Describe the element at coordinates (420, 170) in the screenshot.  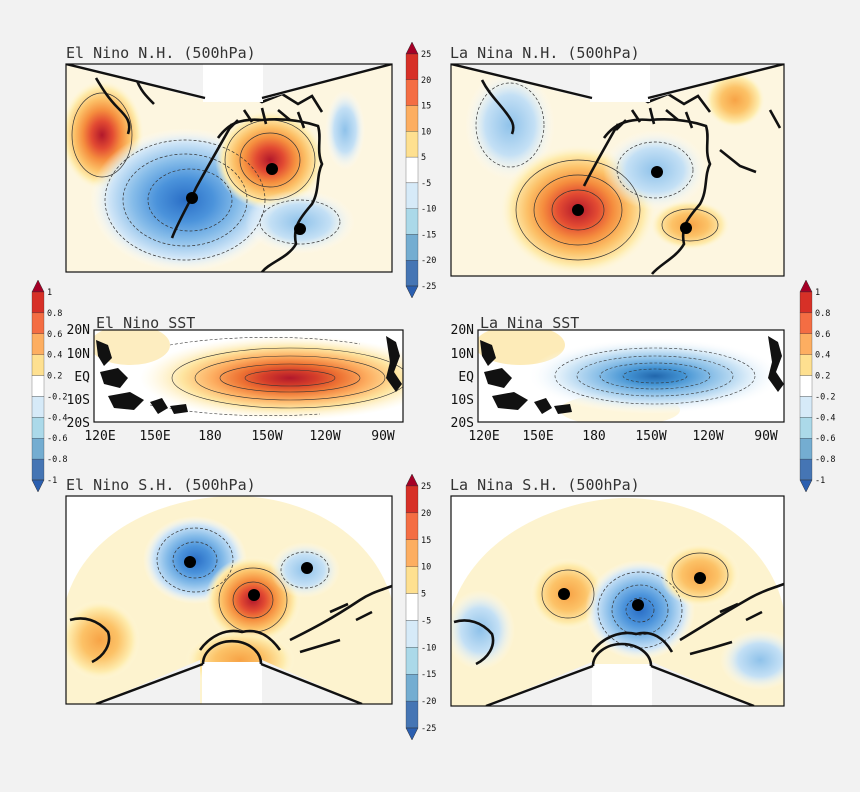
I see `colorbar-nh: 25 20 15 10 5 -5 -10 -15 -20 -25` at that location.